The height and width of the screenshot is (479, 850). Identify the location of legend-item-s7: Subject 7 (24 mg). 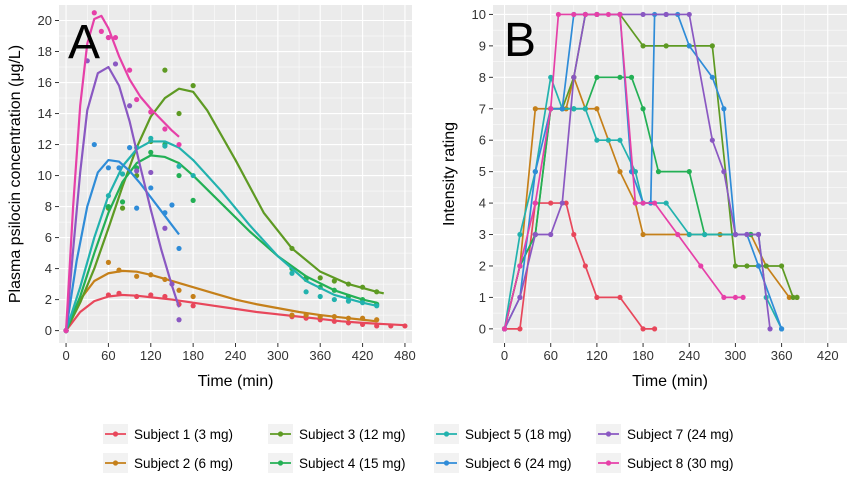
(665, 434).